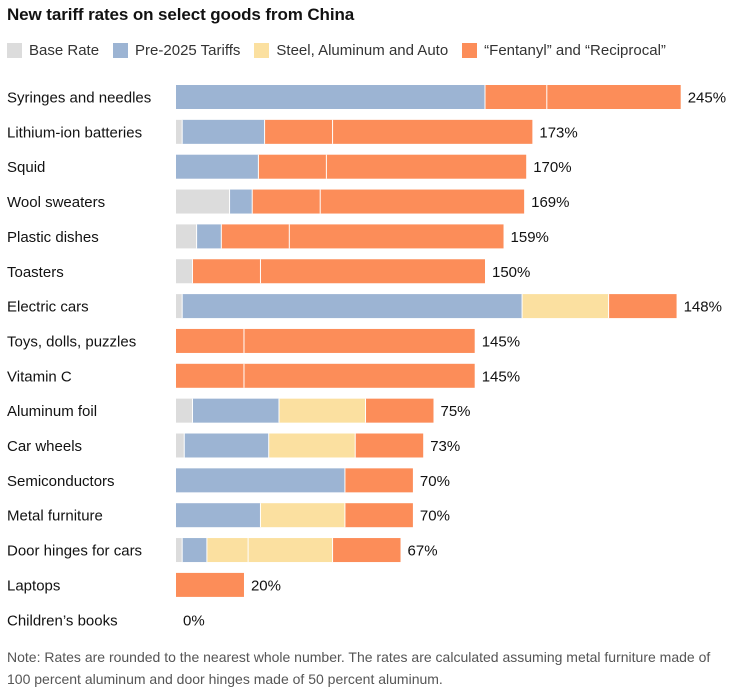 The height and width of the screenshot is (691, 736). Describe the element at coordinates (74, 132) in the screenshot. I see `category-label: Lithium-ion batteries` at that location.